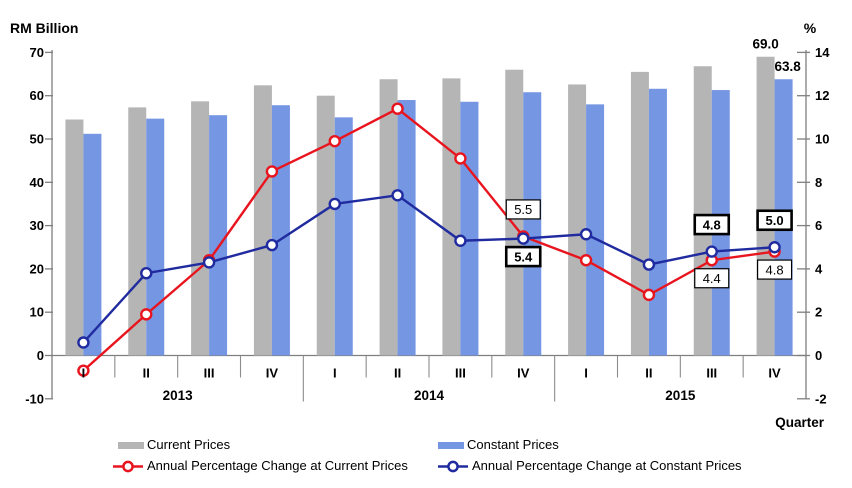 The width and height of the screenshot is (852, 488). Describe the element at coordinates (513, 444) in the screenshot. I see `constant-prices-legend-label: Constant Prices` at that location.